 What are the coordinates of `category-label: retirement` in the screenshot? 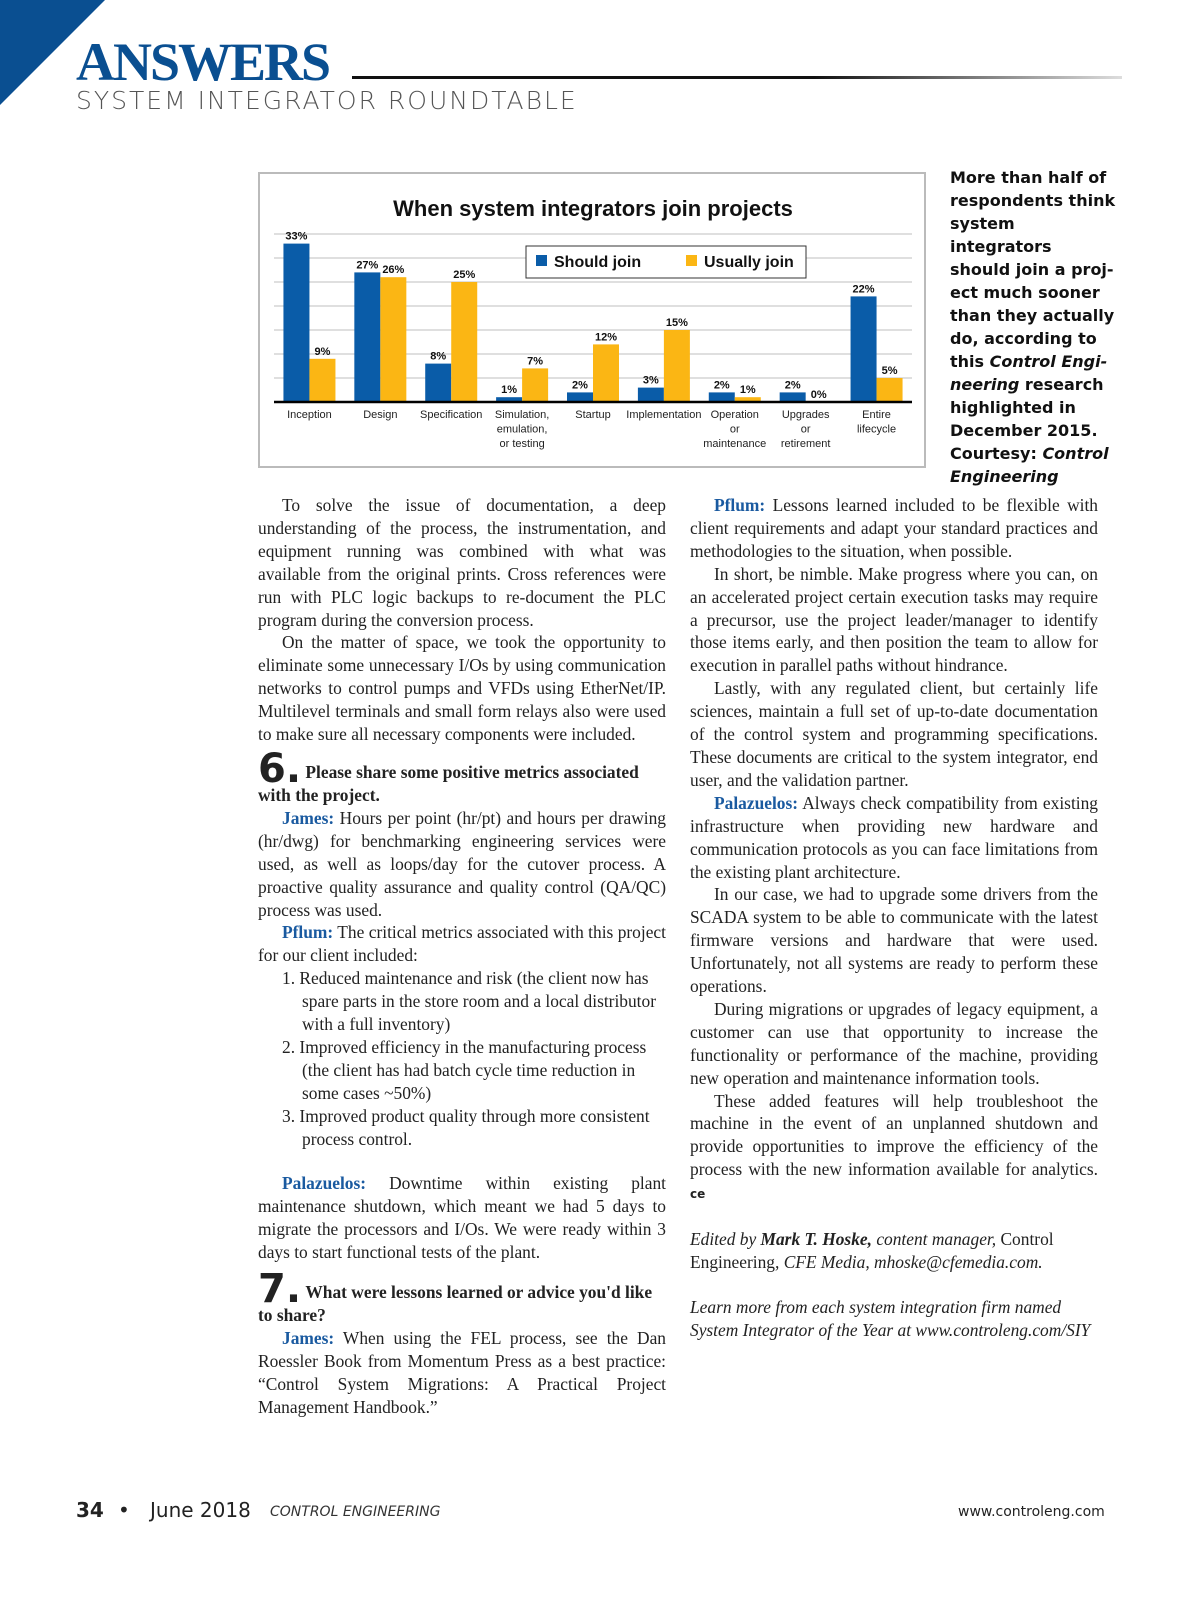 It's located at (806, 444).